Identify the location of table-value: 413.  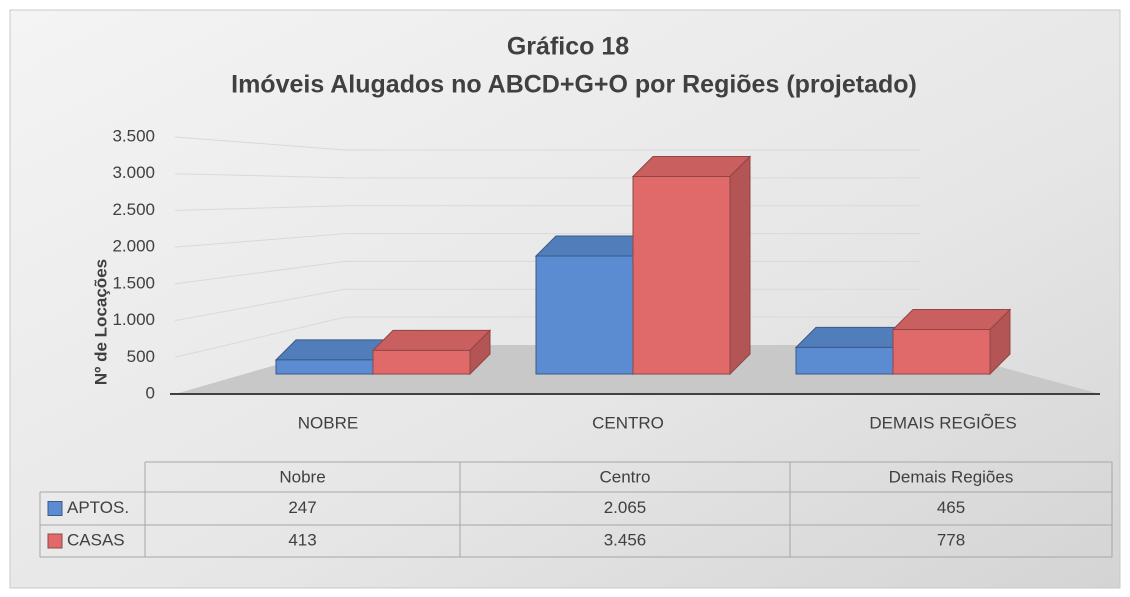
(302, 539).